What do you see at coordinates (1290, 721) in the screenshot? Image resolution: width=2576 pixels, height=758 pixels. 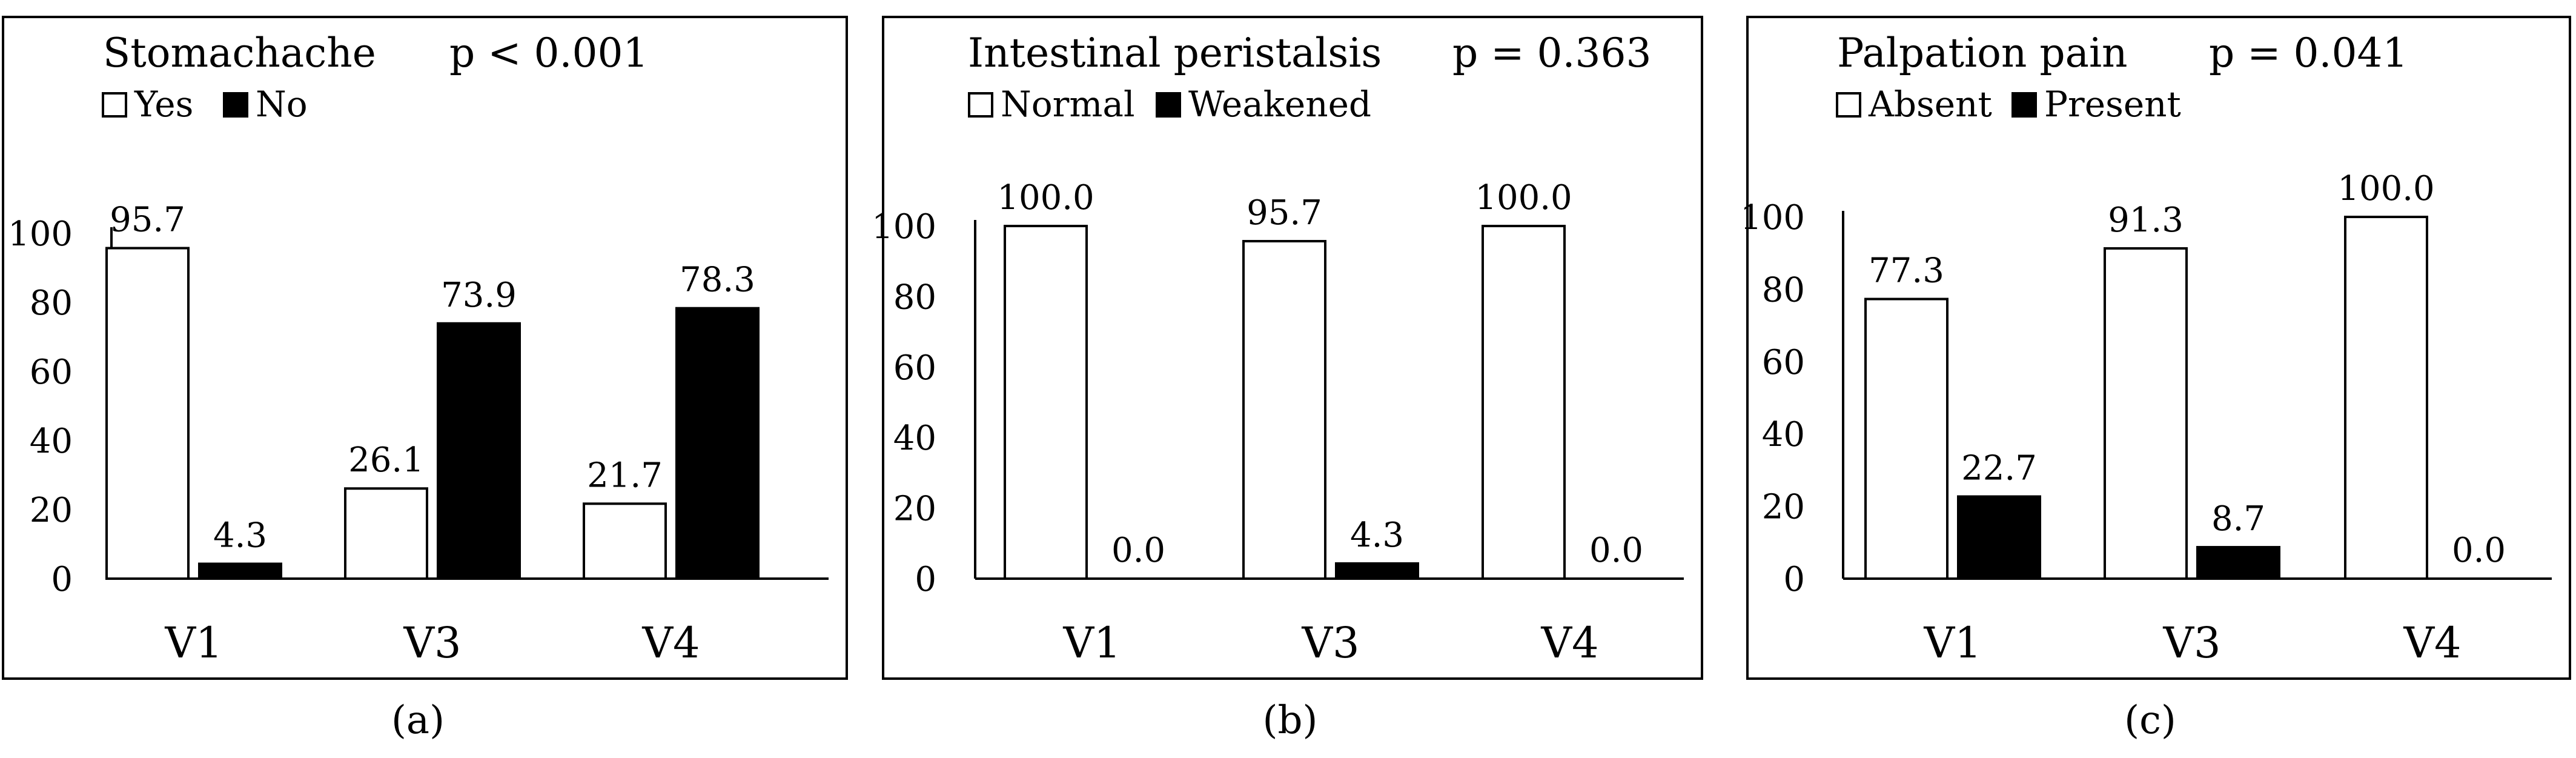 I see `panel-caption: (b)` at bounding box center [1290, 721].